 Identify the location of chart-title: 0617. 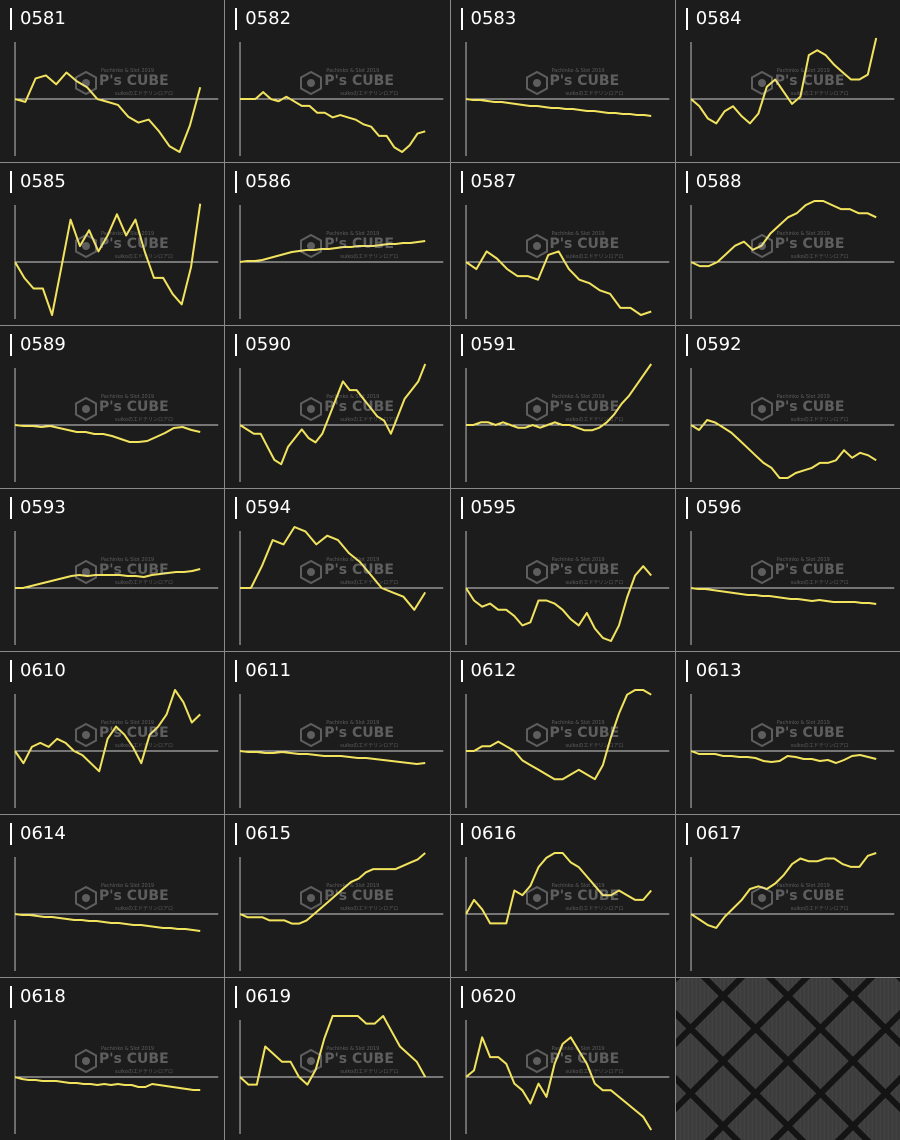
(713, 834).